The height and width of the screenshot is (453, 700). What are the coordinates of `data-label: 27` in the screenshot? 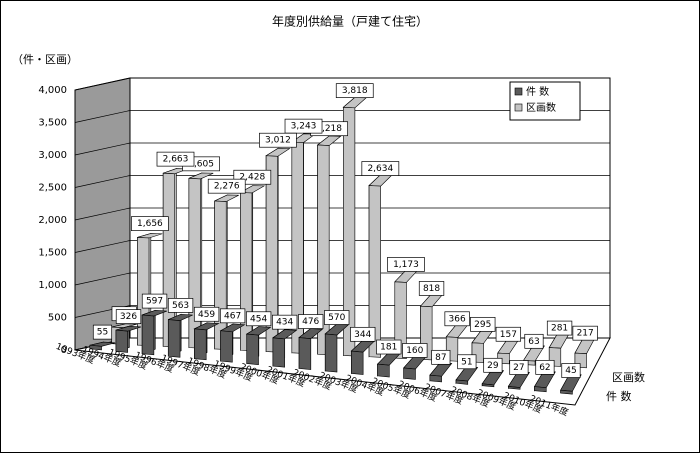 It's located at (518, 368).